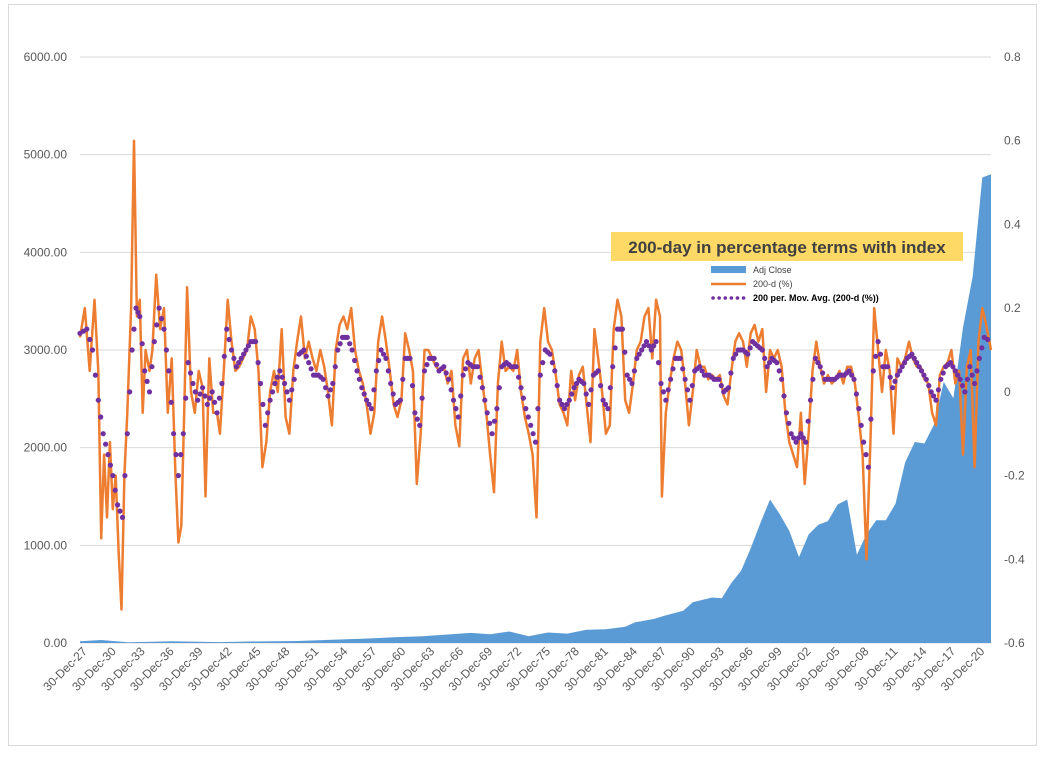  What do you see at coordinates (773, 284) in the screenshot?
I see `legend-label-pct: 200-d (%)` at bounding box center [773, 284].